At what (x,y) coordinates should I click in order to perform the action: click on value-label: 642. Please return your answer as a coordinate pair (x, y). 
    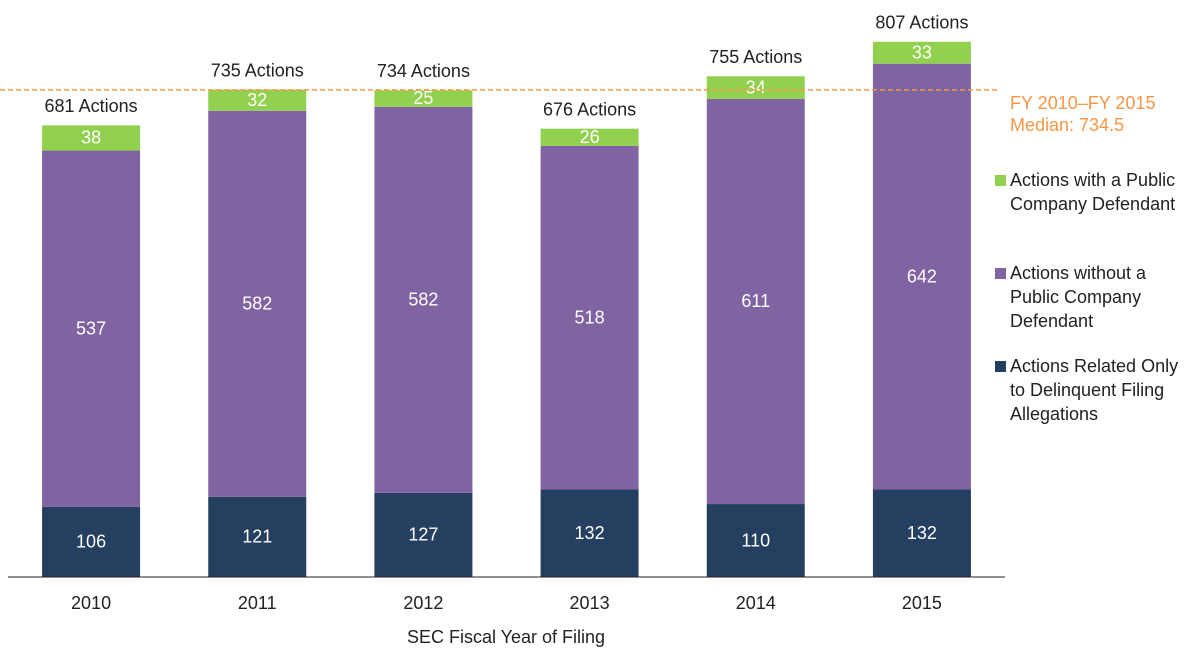
    Looking at the image, I should click on (922, 276).